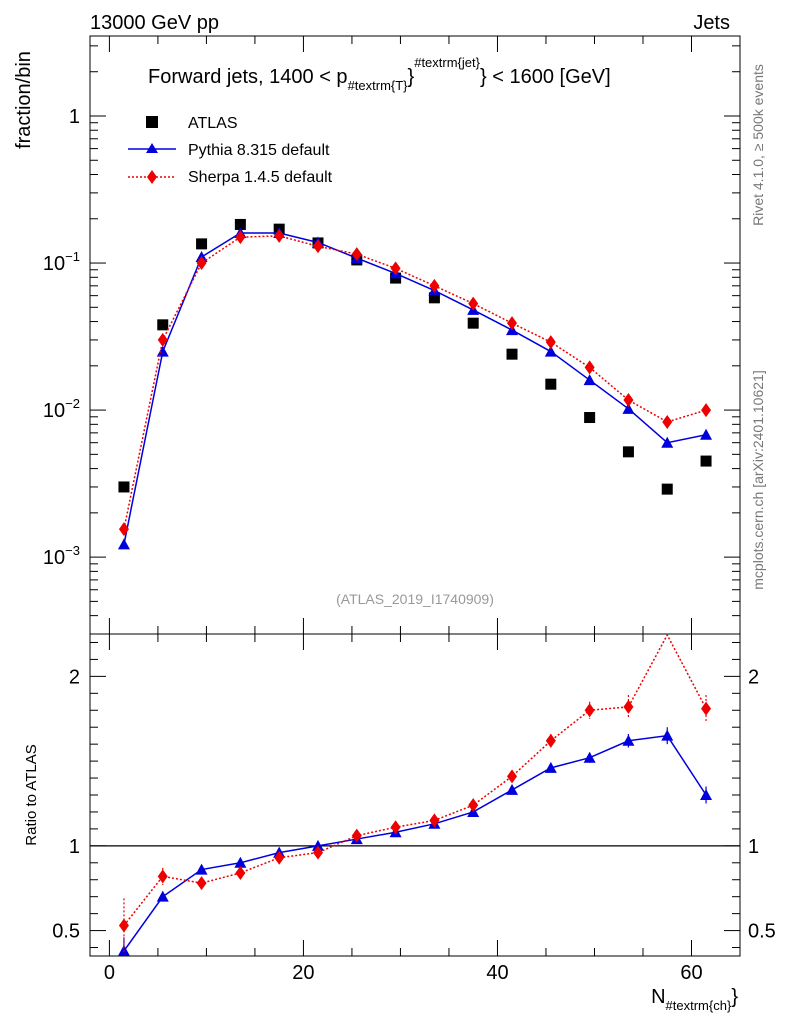  Describe the element at coordinates (74, 847) in the screenshot. I see `ratio-y-tick-label-left: 1` at that location.